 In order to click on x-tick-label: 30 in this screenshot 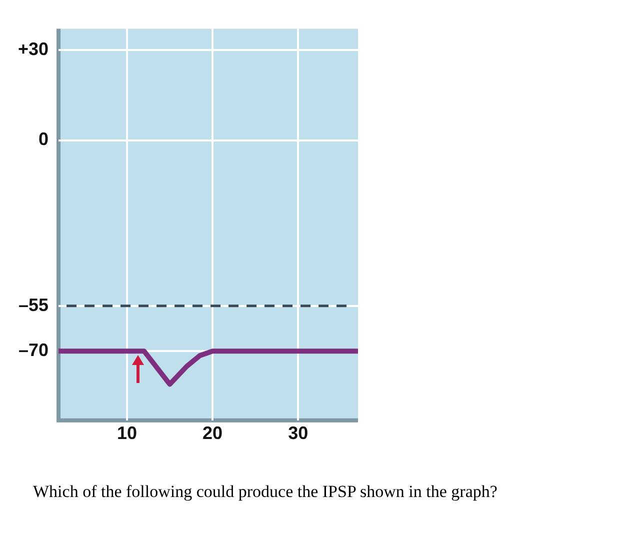, I will do `click(298, 433)`.